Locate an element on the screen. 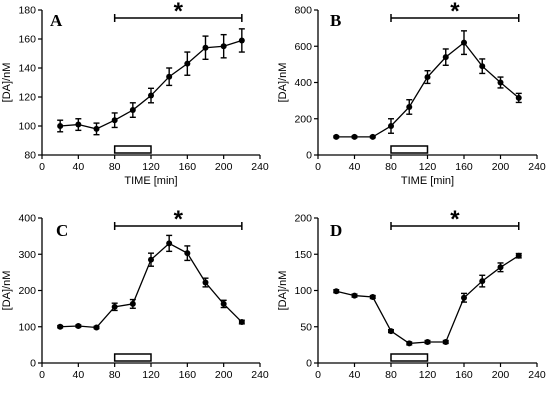 Image resolution: width=550 pixels, height=403 pixels. chart-1-panel-label: B is located at coordinates (335, 20).